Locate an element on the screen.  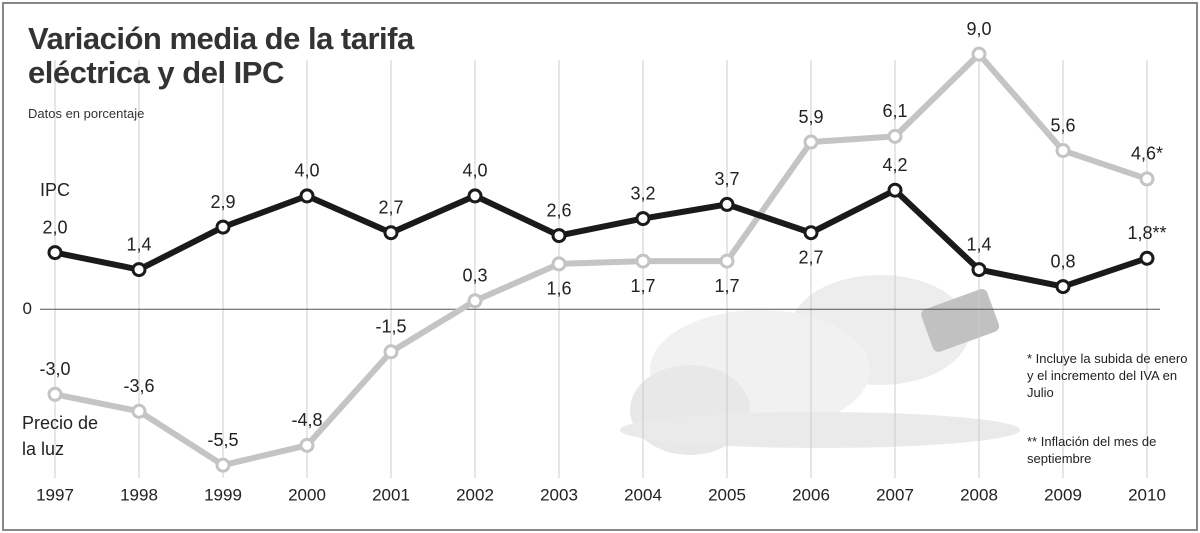
value-label: 6,1 is located at coordinates (894, 111).